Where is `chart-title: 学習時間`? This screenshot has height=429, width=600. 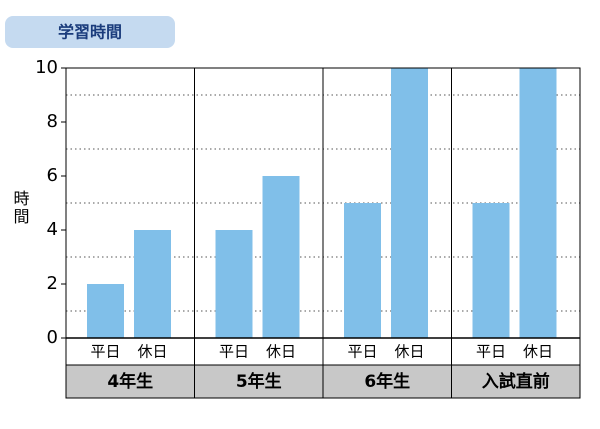
chart-title: 学習時間 is located at coordinates (90, 32).